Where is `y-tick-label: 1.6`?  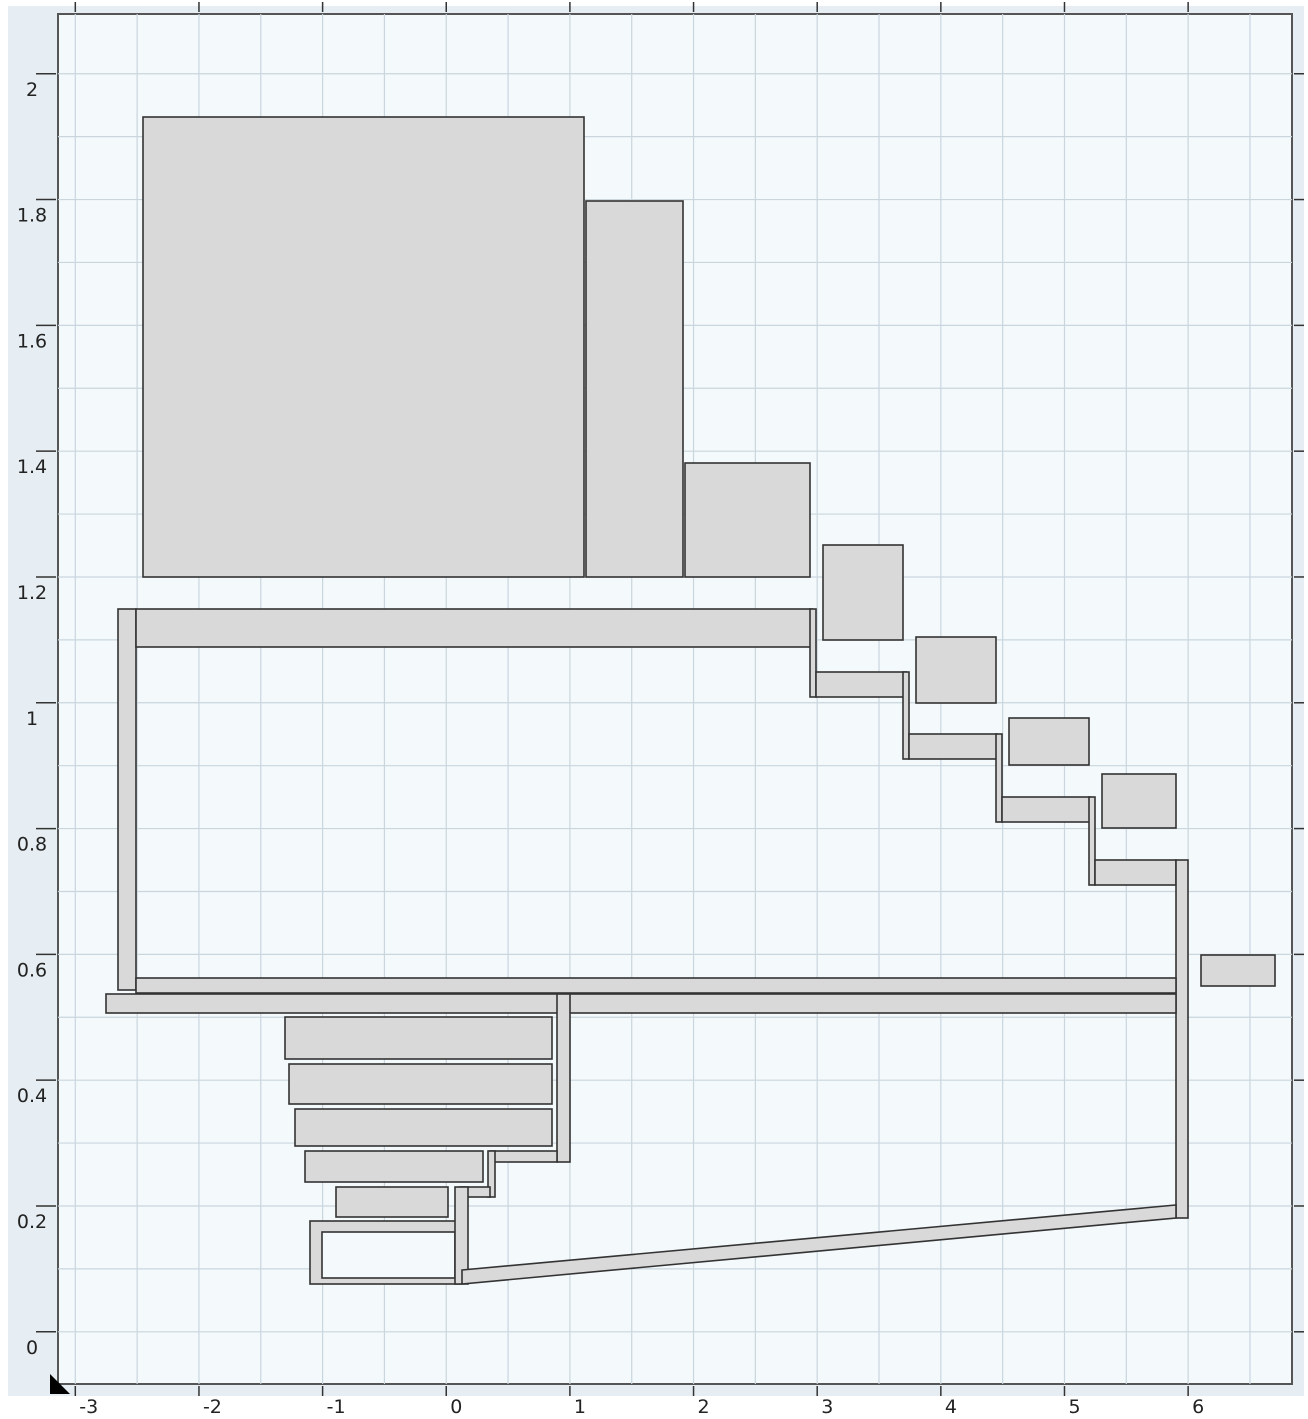 y-tick-label: 1.6 is located at coordinates (32, 341).